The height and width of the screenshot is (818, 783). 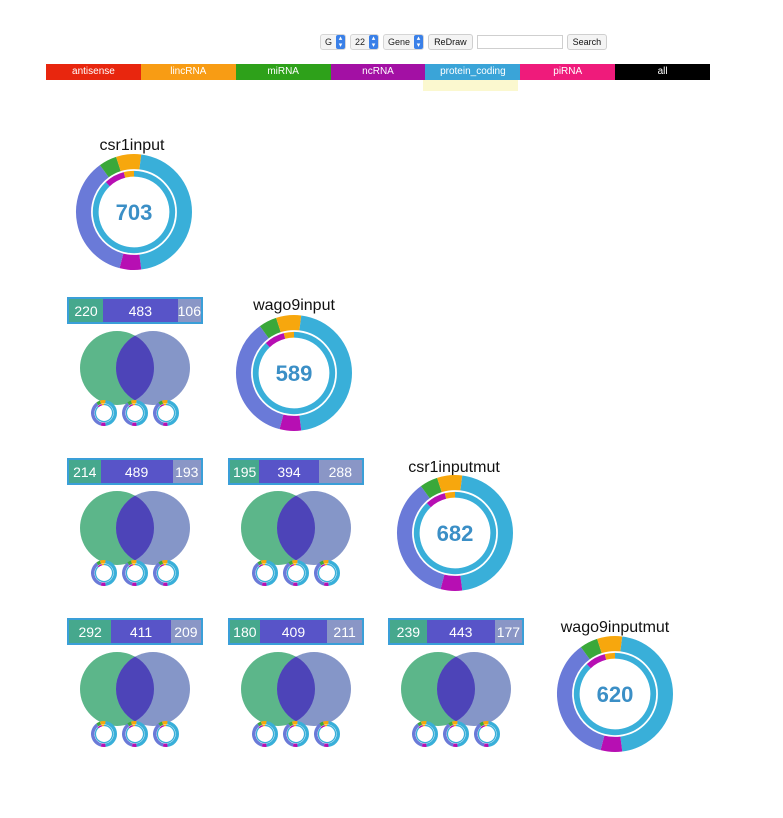 What do you see at coordinates (568, 72) in the screenshot?
I see `type-pirna: piRNA` at bounding box center [568, 72].